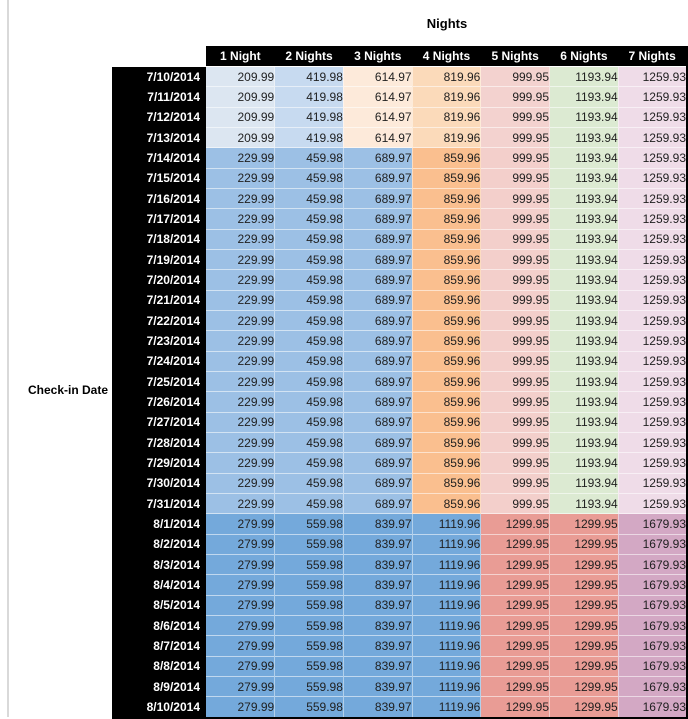 The width and height of the screenshot is (688, 719). Describe the element at coordinates (159, 666) in the screenshot. I see `row-header-date: 8/8/2014` at that location.